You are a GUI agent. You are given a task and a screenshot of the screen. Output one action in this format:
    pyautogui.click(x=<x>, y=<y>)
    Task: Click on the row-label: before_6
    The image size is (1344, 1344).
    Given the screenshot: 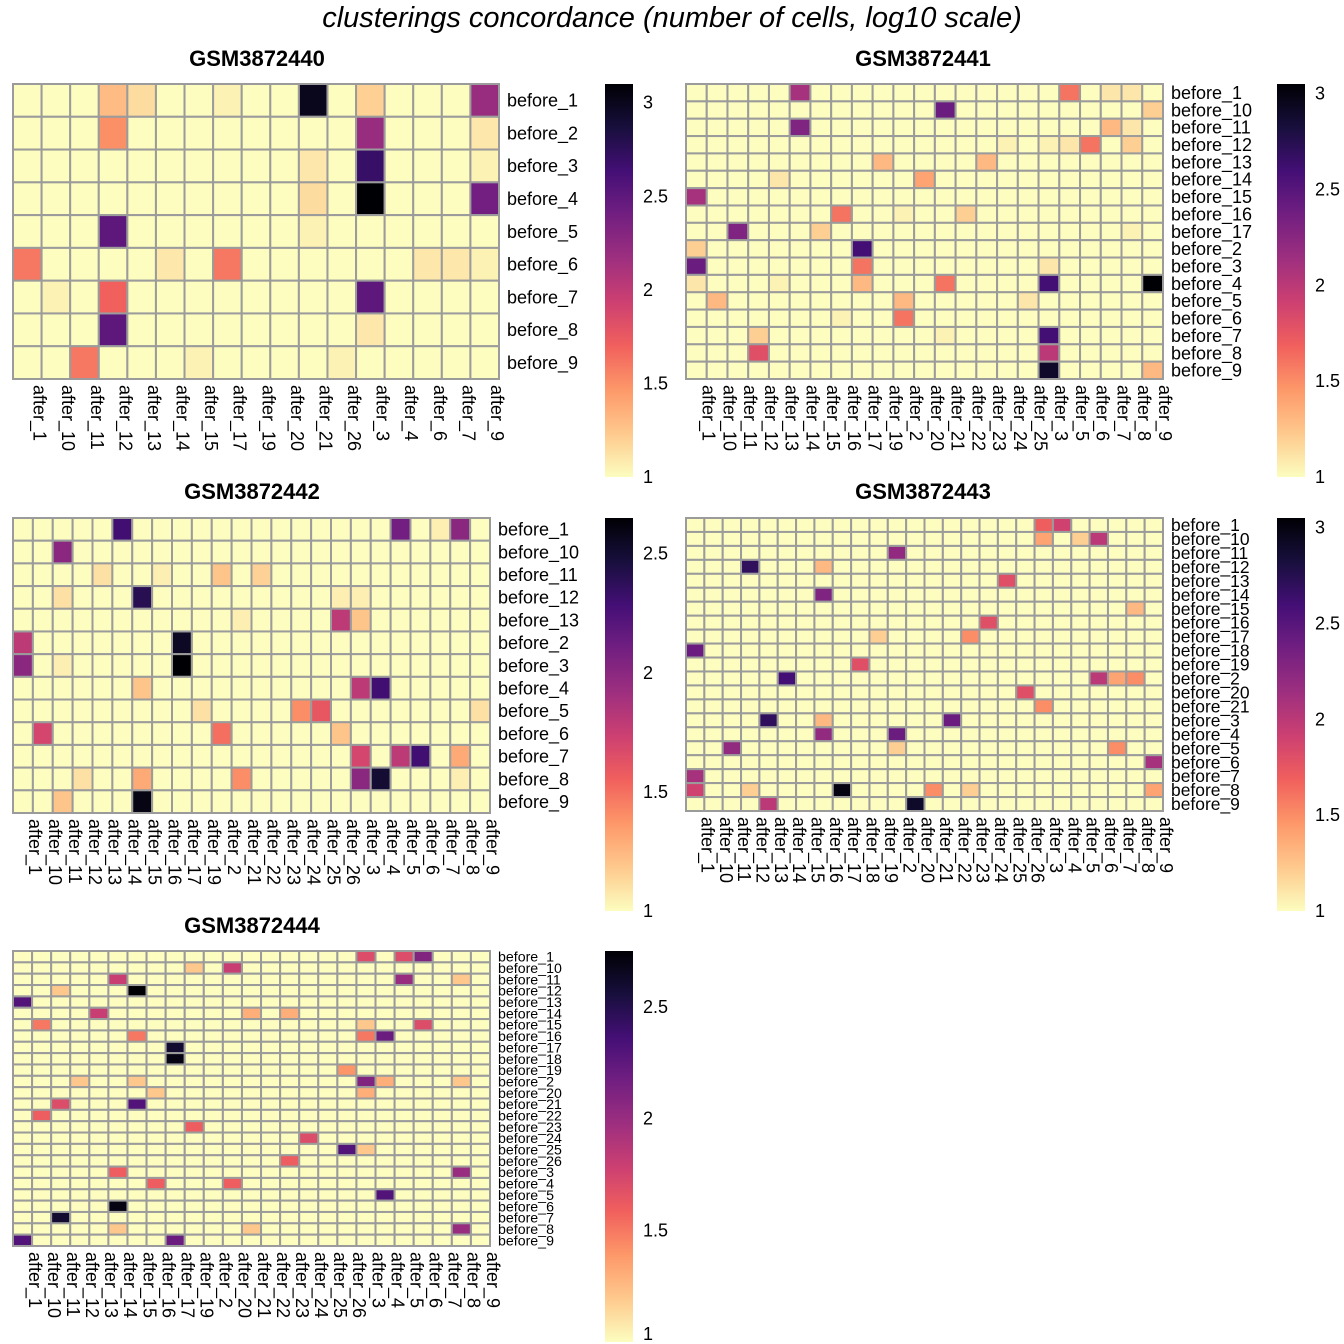 What is the action you would take?
    pyautogui.click(x=533, y=734)
    